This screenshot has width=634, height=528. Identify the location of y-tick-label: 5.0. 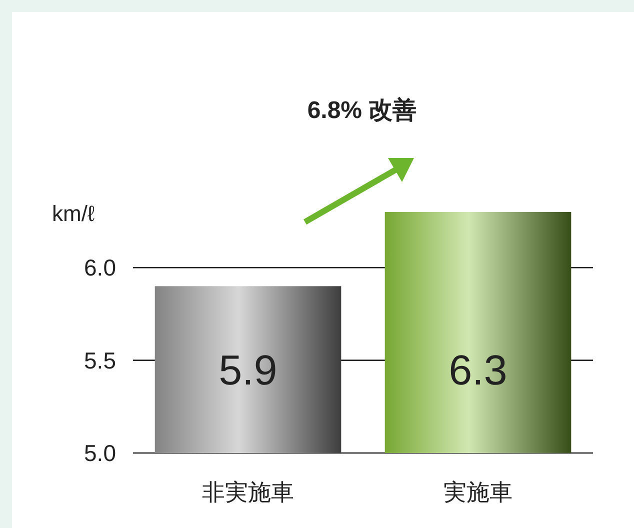
(100, 453).